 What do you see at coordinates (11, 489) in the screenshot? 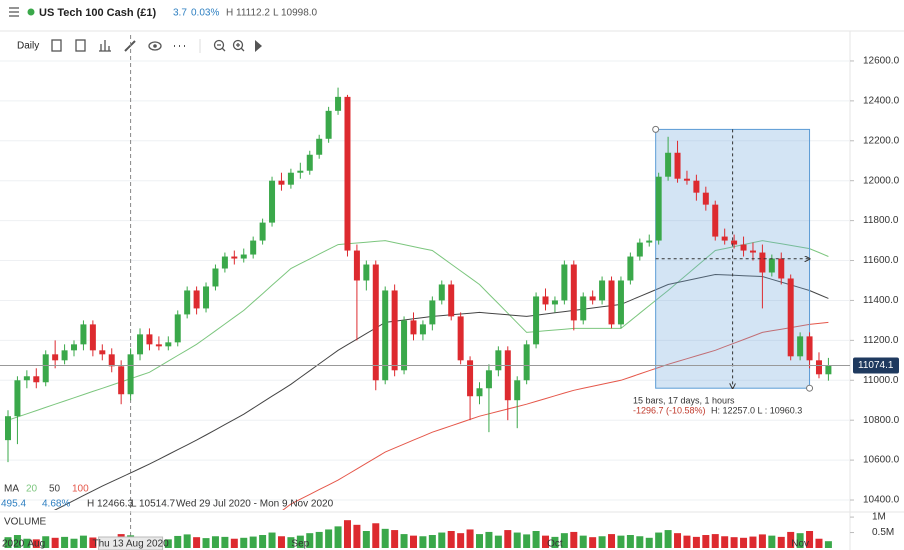
I see `ma-label: MA` at bounding box center [11, 489].